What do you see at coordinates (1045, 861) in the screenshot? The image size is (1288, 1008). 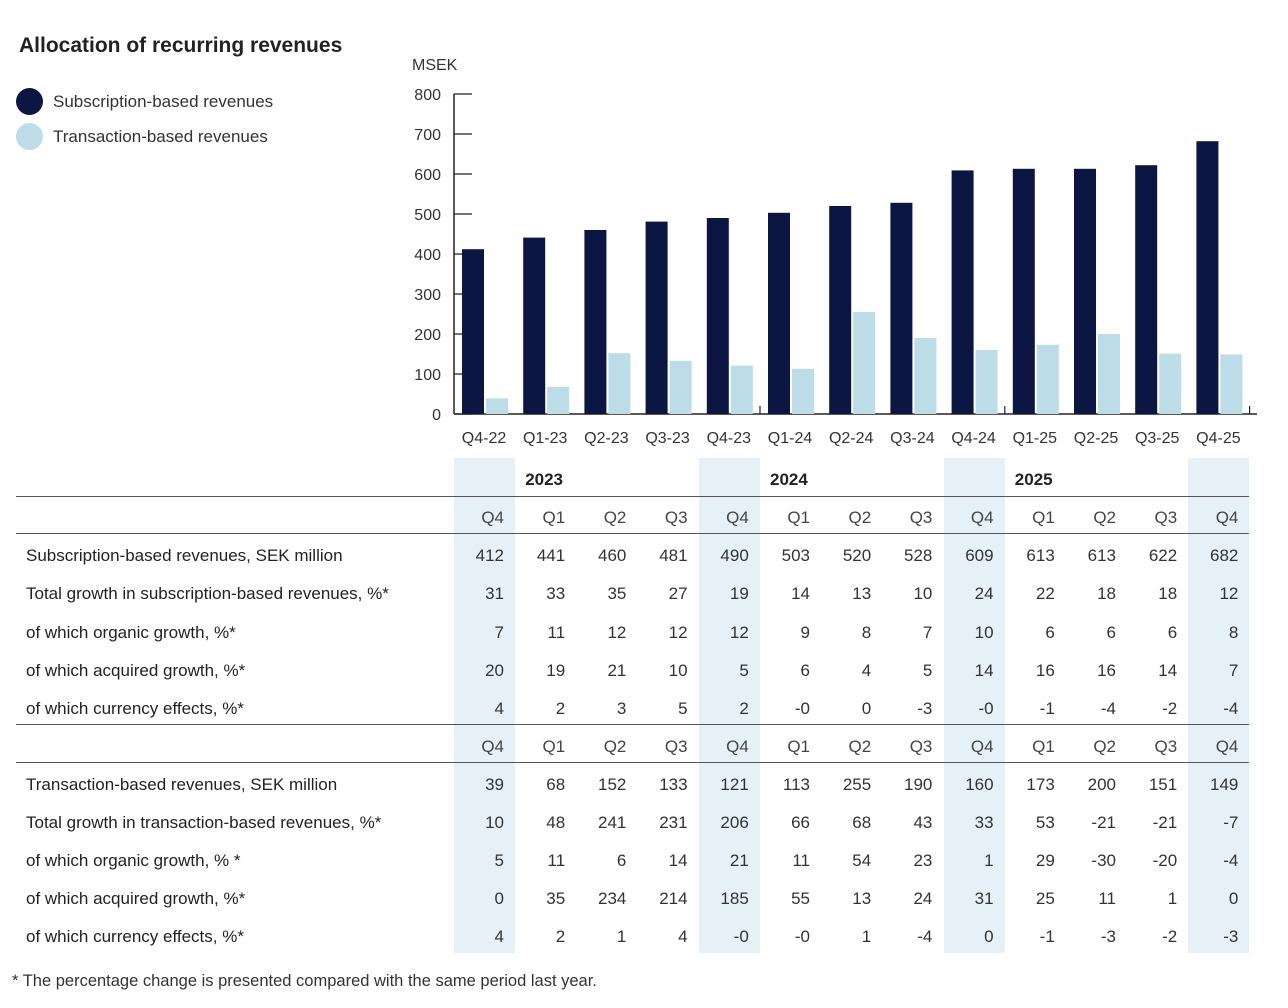 I see `table-cell: 29` at bounding box center [1045, 861].